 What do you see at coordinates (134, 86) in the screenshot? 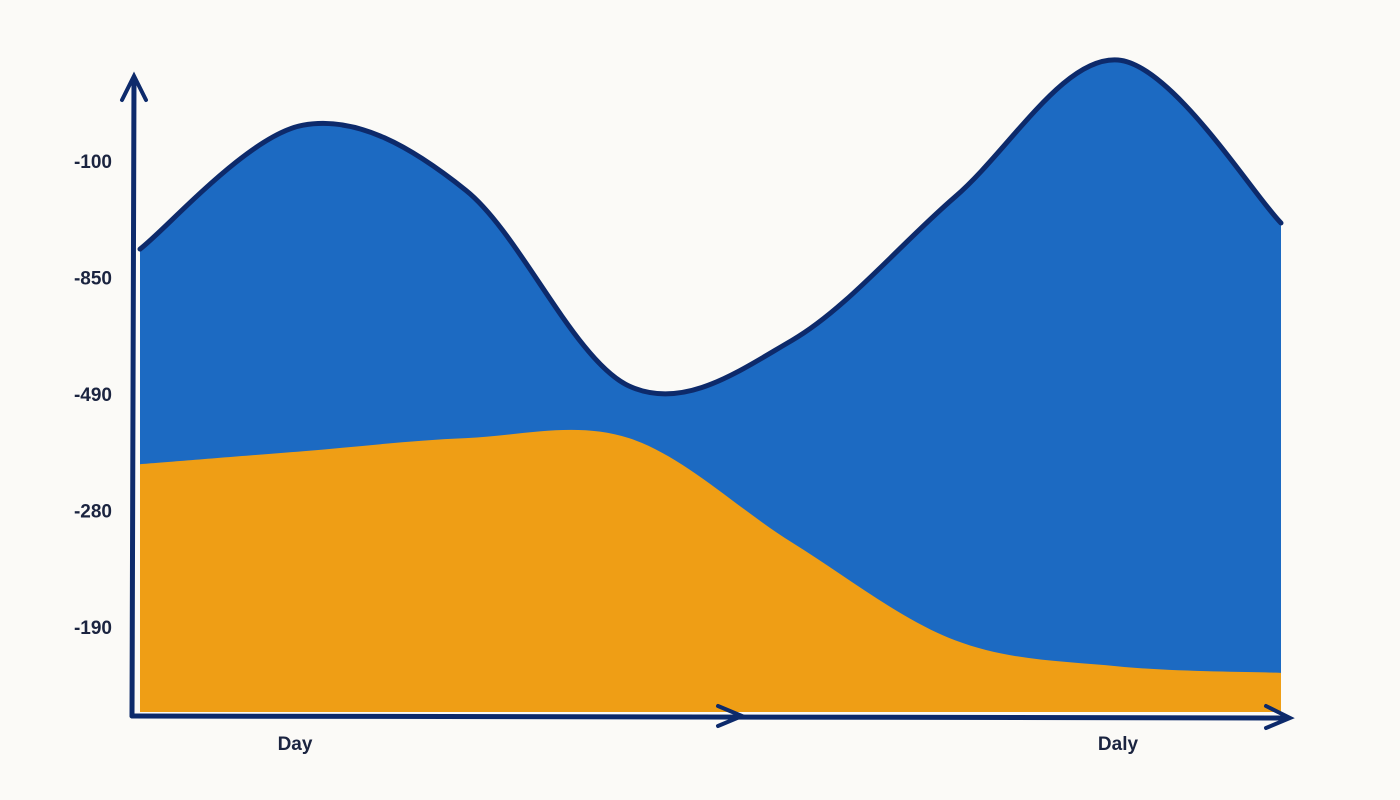
I see `y-axis-arrow` at bounding box center [134, 86].